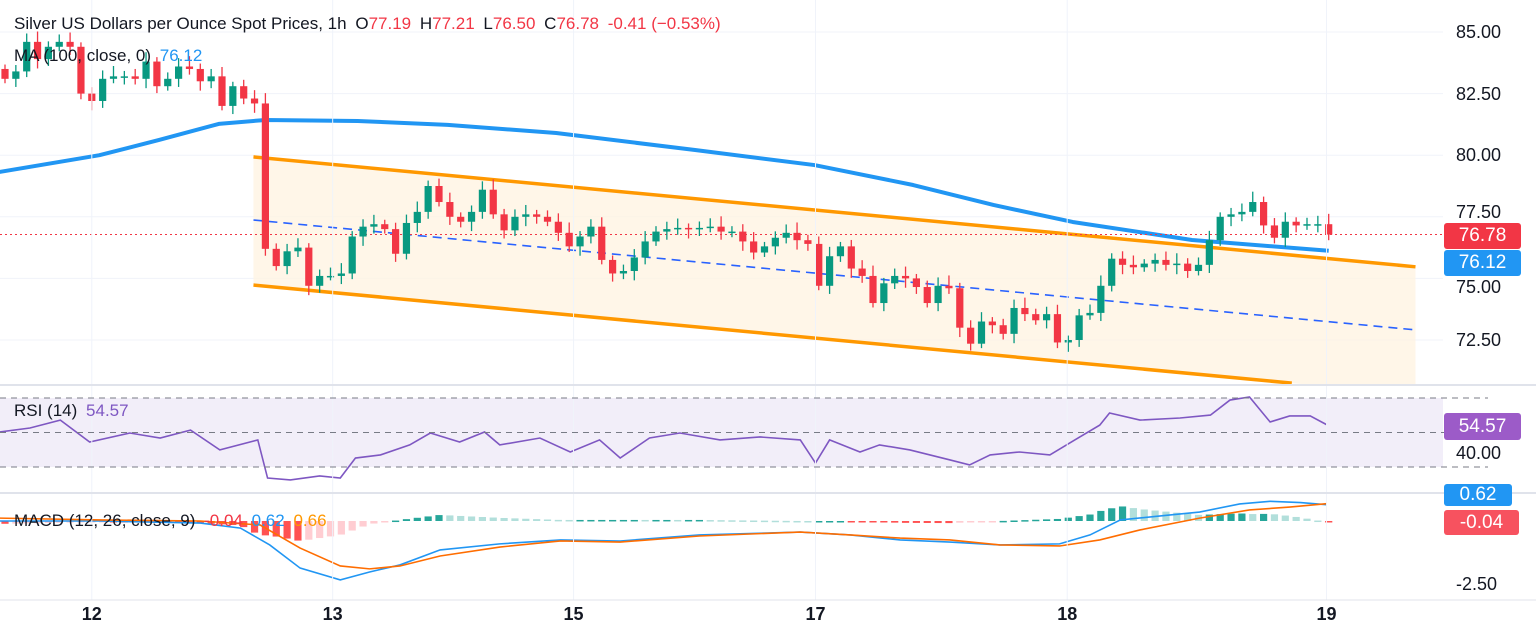  I want to click on ma-label: MA (100, close, 0), so click(83, 55).